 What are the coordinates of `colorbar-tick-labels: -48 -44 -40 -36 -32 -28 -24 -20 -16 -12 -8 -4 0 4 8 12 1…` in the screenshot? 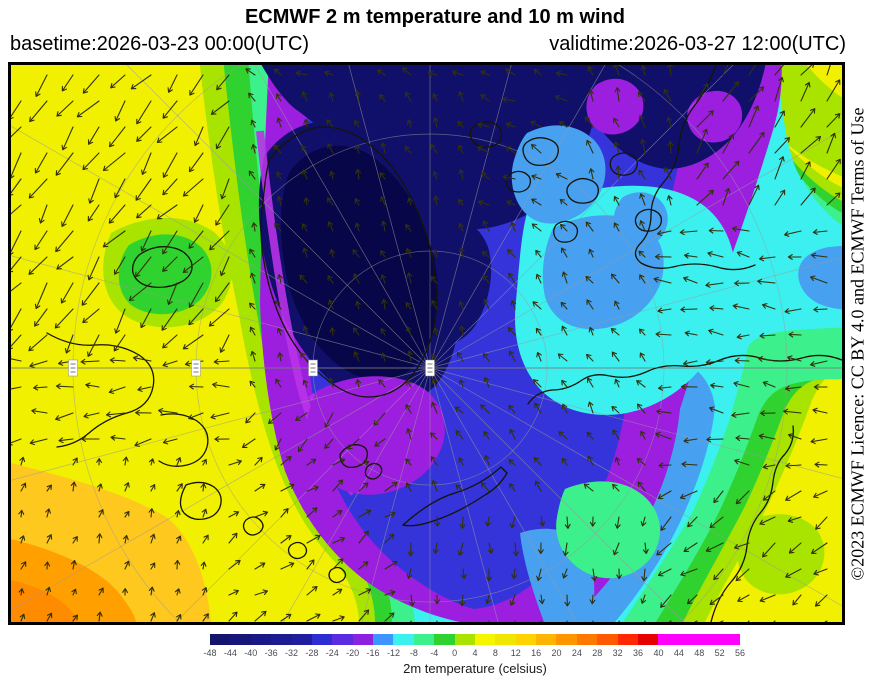 It's located at (474, 653).